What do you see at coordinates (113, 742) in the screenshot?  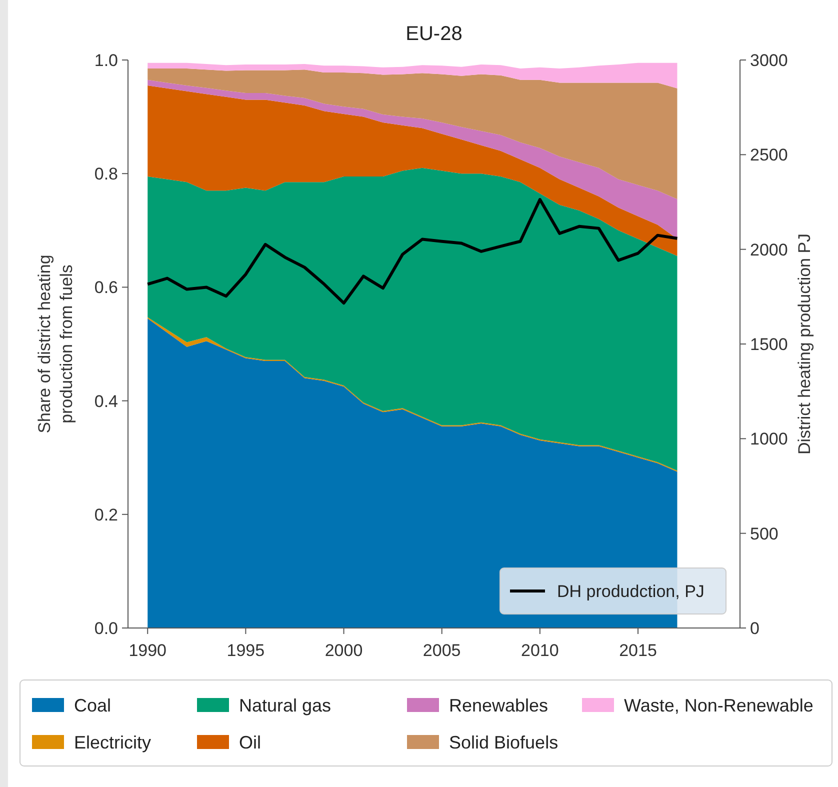 I see `legend-label: Electricity` at bounding box center [113, 742].